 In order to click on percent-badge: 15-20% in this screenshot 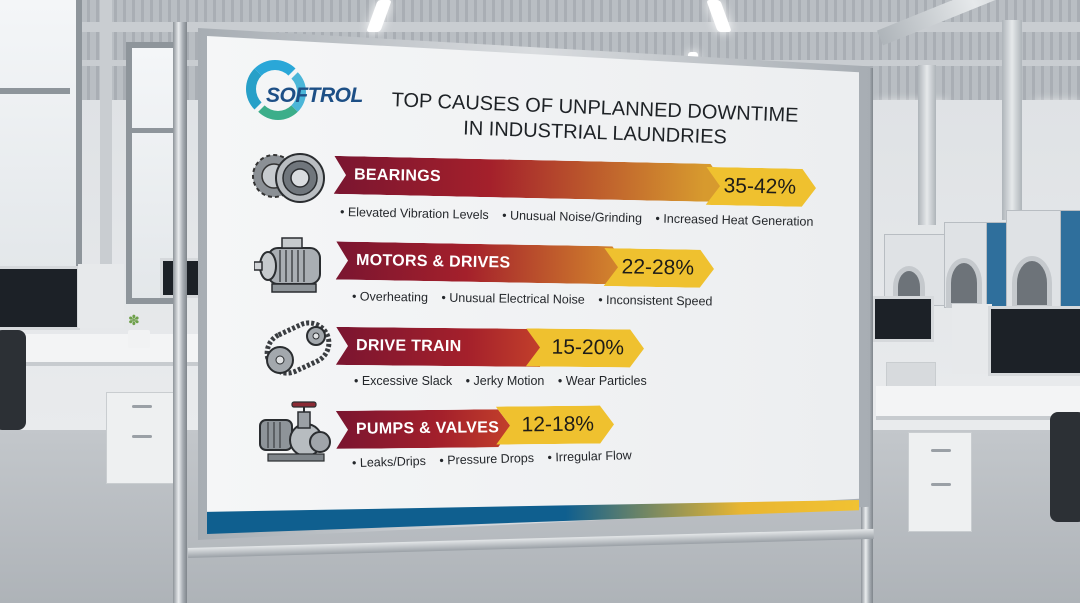, I will do `click(585, 347)`.